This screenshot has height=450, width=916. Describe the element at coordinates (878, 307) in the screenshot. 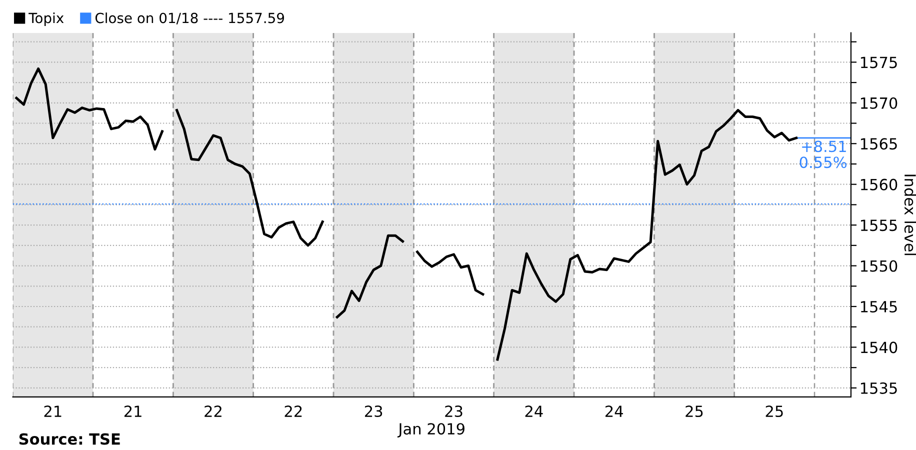

I see `y-tick-label: 1545` at that location.